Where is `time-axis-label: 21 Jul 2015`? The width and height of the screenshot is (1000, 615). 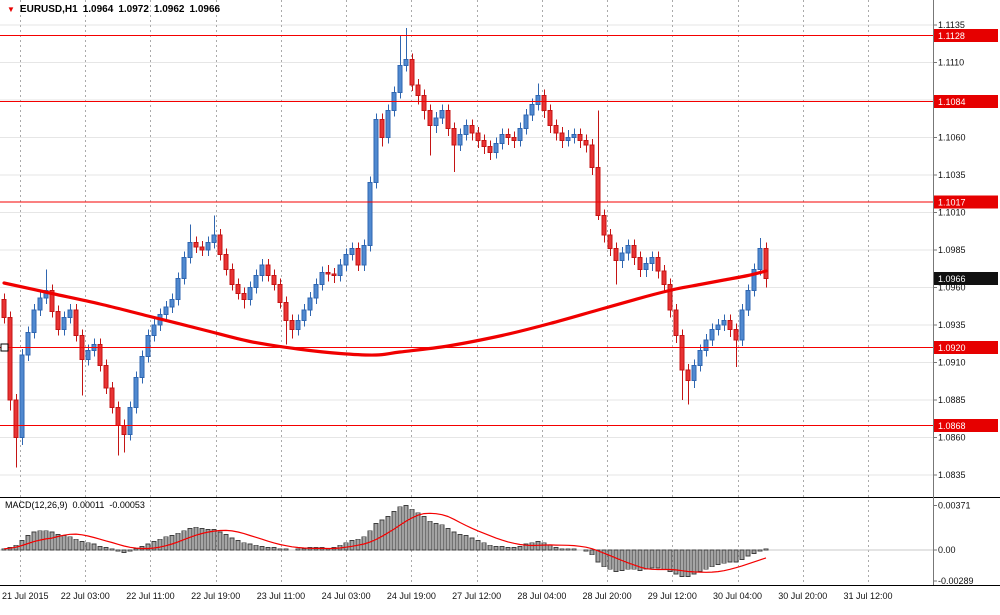 time-axis-label: 21 Jul 2015 is located at coordinates (25, 596).